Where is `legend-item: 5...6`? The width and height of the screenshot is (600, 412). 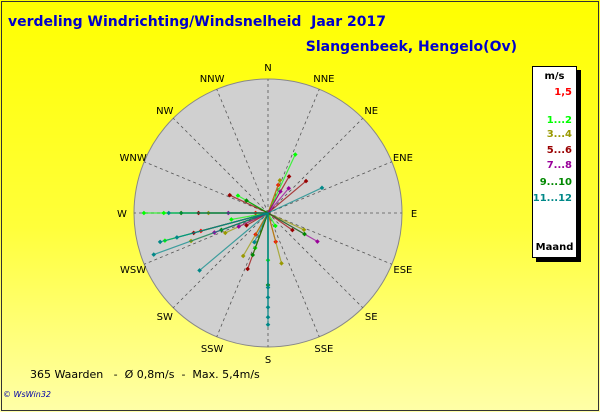
legend-item: 5...6 is located at coordinates (559, 150).